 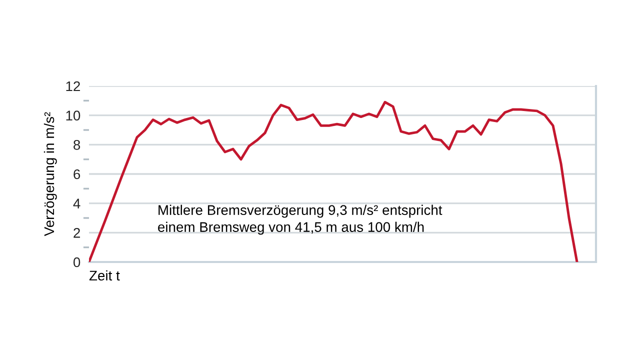 I want to click on y-tick-label: 10, so click(x=73, y=115).